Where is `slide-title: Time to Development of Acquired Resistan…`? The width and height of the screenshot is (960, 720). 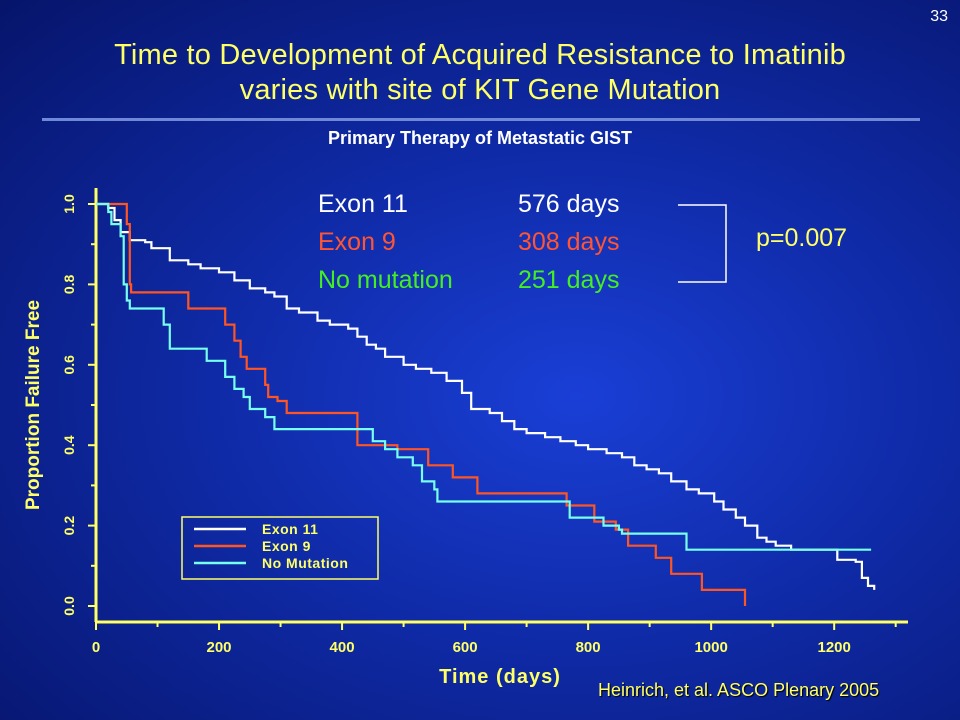
slide-title: Time to Development of Acquired Resistan… is located at coordinates (480, 73).